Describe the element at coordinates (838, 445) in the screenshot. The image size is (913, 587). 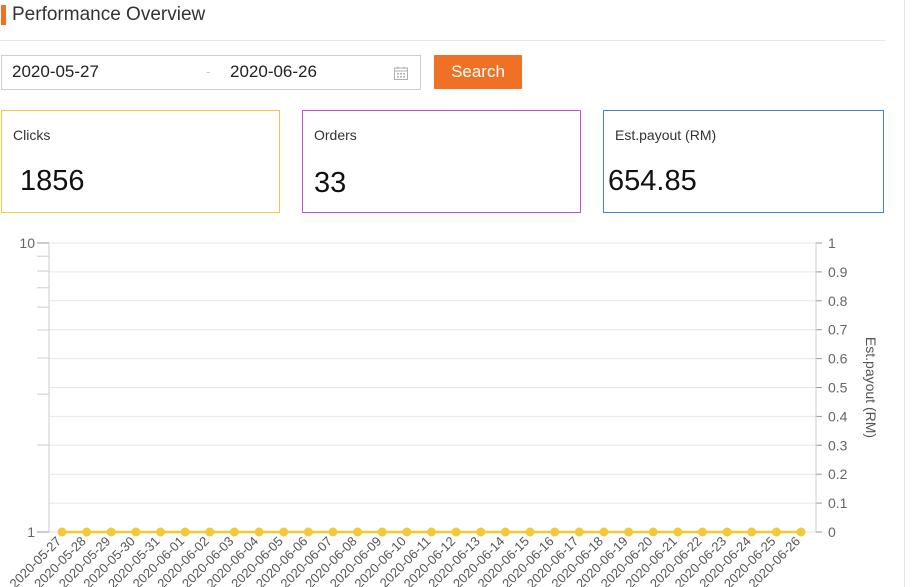
I see `right-axis-tick-label: 0.3` at that location.